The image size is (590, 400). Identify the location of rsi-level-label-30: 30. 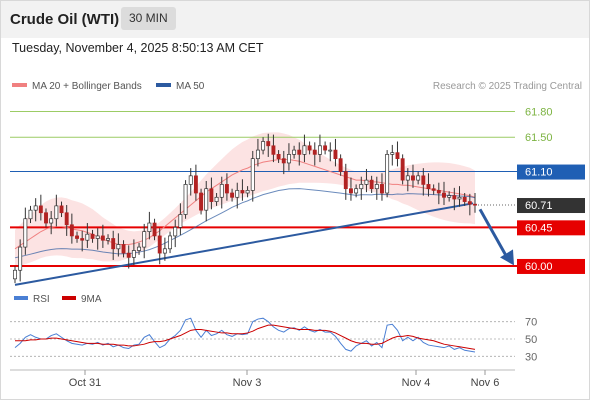
(531, 357).